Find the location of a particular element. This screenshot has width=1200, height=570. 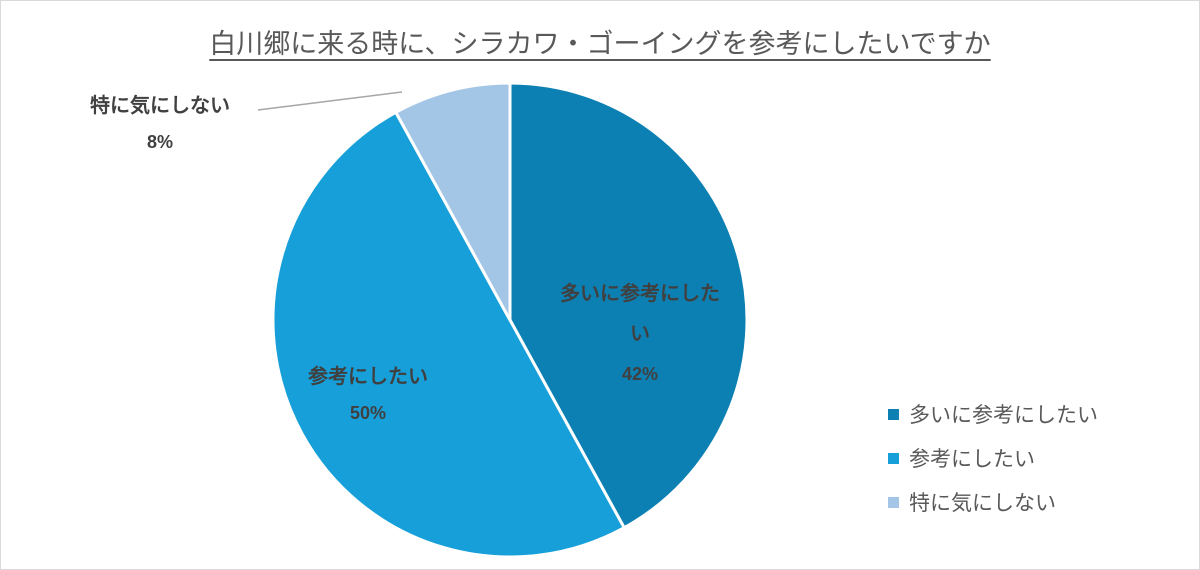

legend-item-0: 多いに参考にしたい is located at coordinates (993, 414).